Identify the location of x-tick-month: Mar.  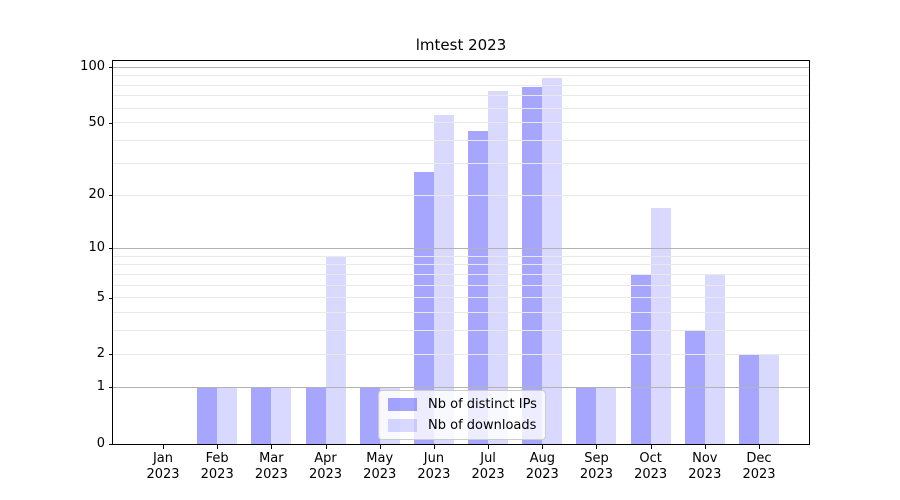
(271, 458).